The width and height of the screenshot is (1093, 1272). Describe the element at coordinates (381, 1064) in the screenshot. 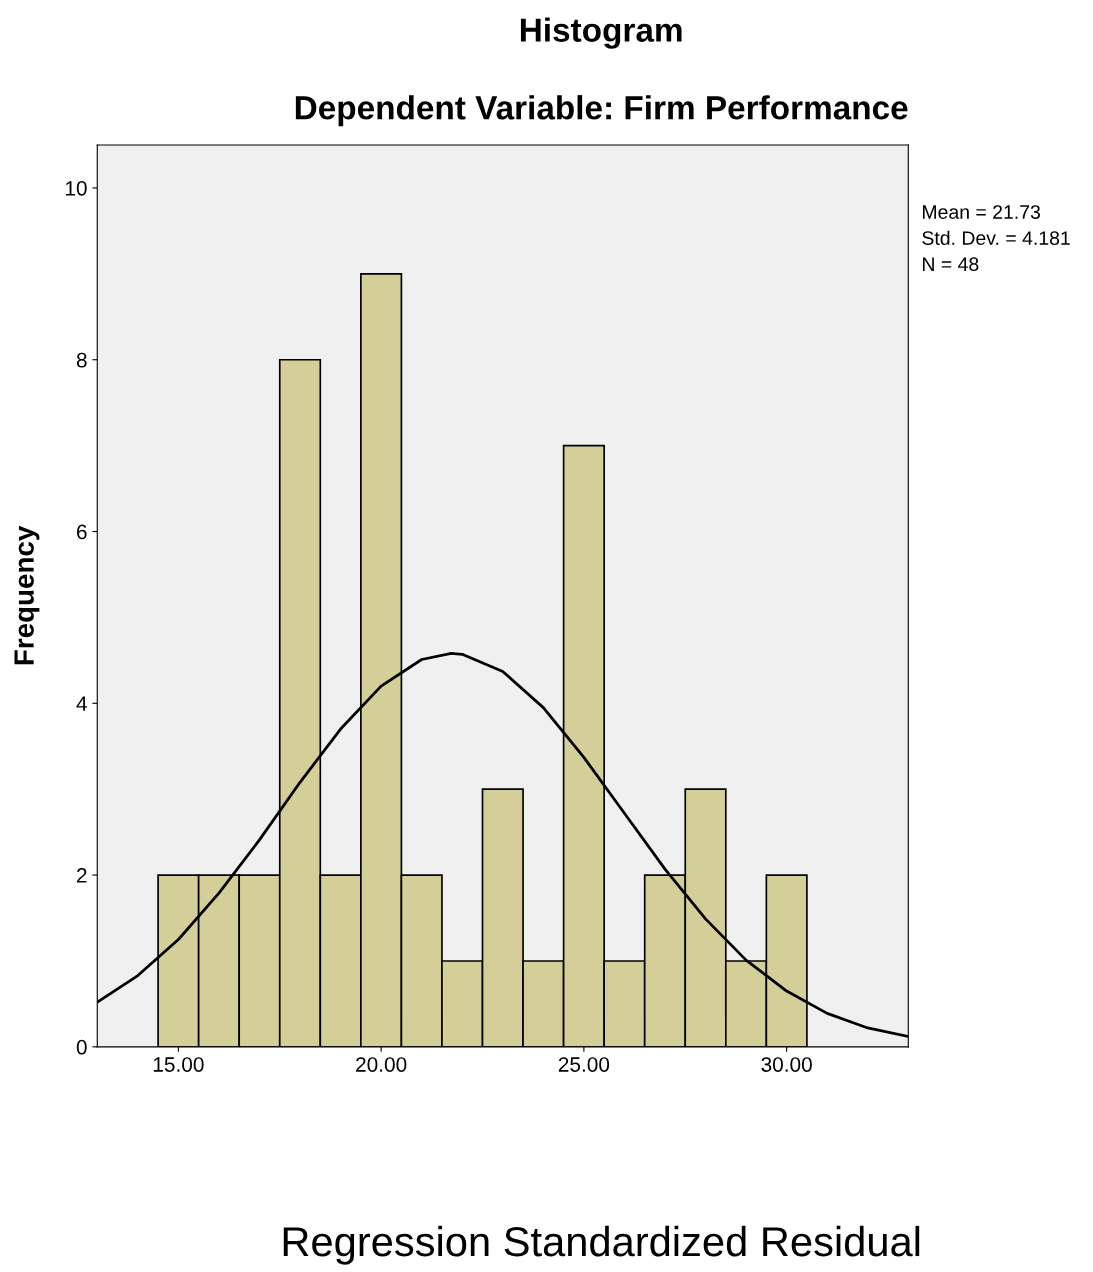

I see `x-tick-label: 20.00` at that location.